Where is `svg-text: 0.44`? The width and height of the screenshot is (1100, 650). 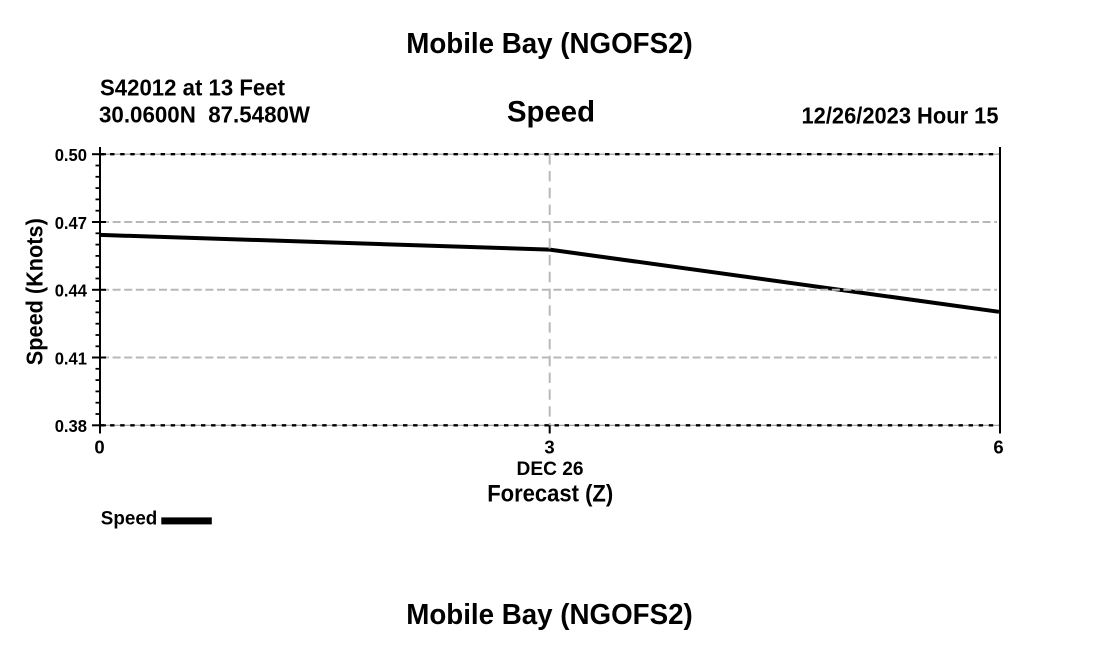 svg-text: 0.44 is located at coordinates (71, 291).